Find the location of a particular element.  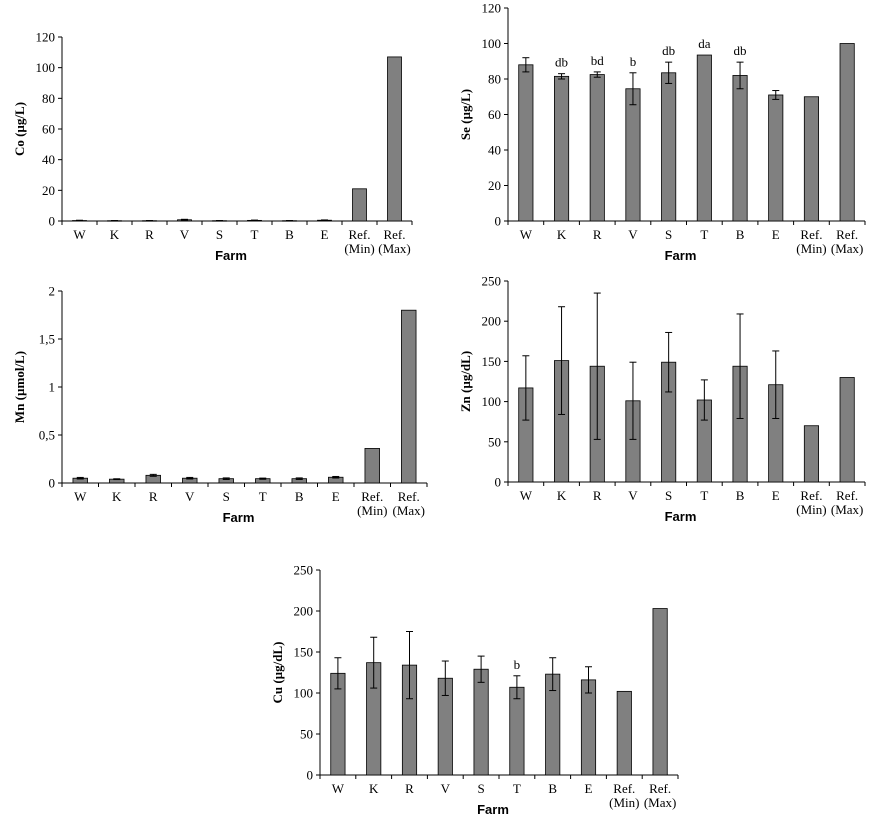

y-tick-label: 40 is located at coordinates (48, 159).